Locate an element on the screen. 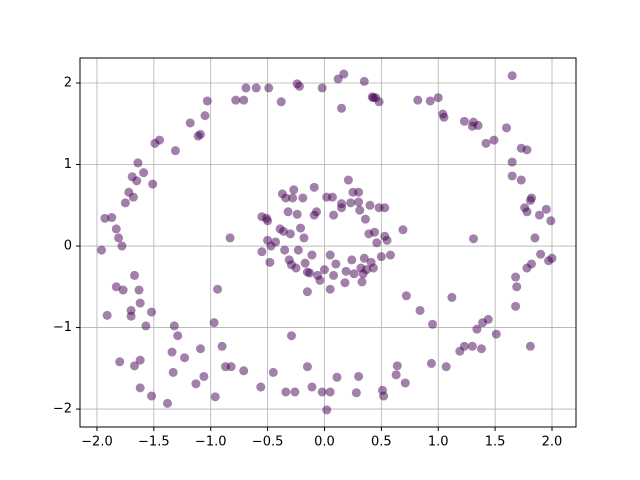 The height and width of the screenshot is (480, 640). x-tick-label: 0.0 is located at coordinates (324, 442).